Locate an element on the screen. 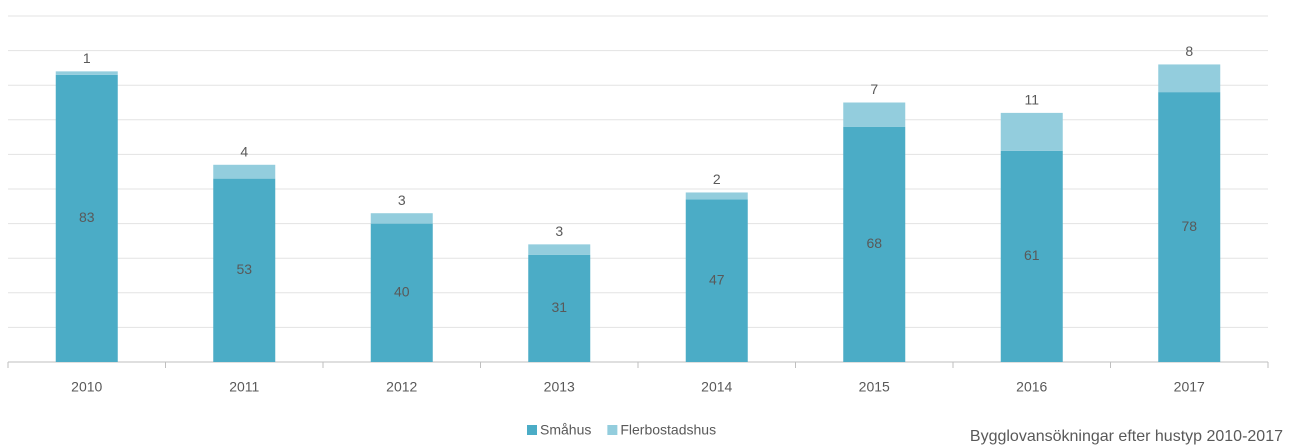 The height and width of the screenshot is (446, 1293). value-label: 68 is located at coordinates (874, 243).